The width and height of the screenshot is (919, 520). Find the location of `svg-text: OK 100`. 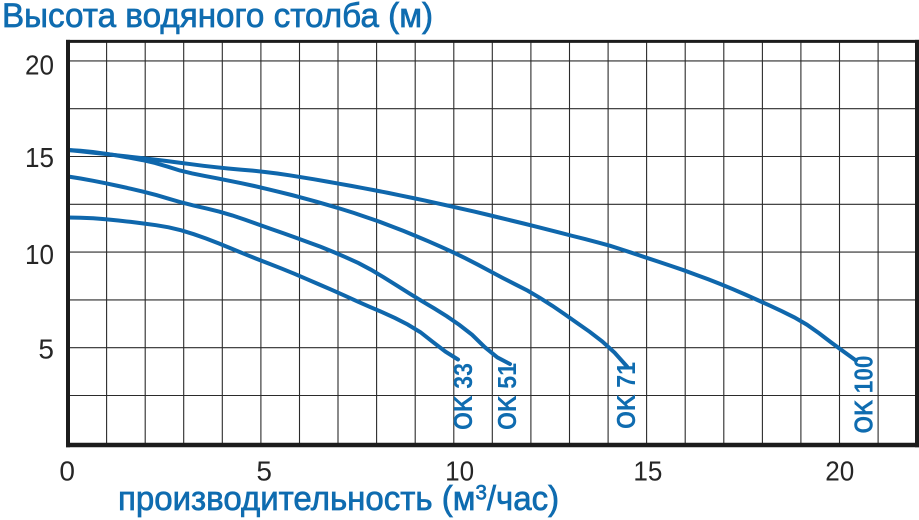

svg-text: OK 100 is located at coordinates (864, 395).